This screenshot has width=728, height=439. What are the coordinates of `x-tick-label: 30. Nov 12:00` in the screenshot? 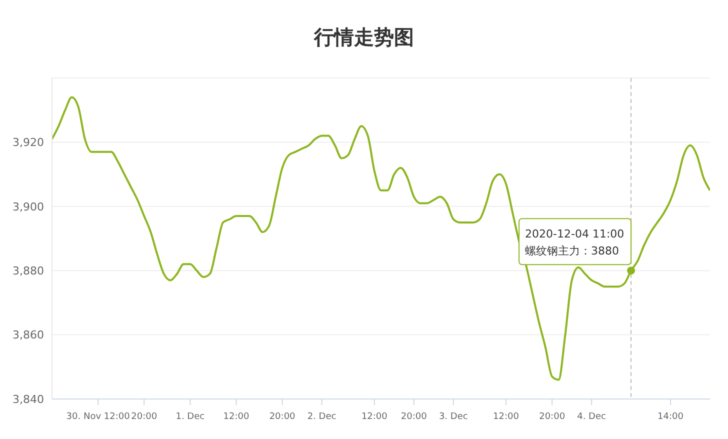 It's located at (98, 417).